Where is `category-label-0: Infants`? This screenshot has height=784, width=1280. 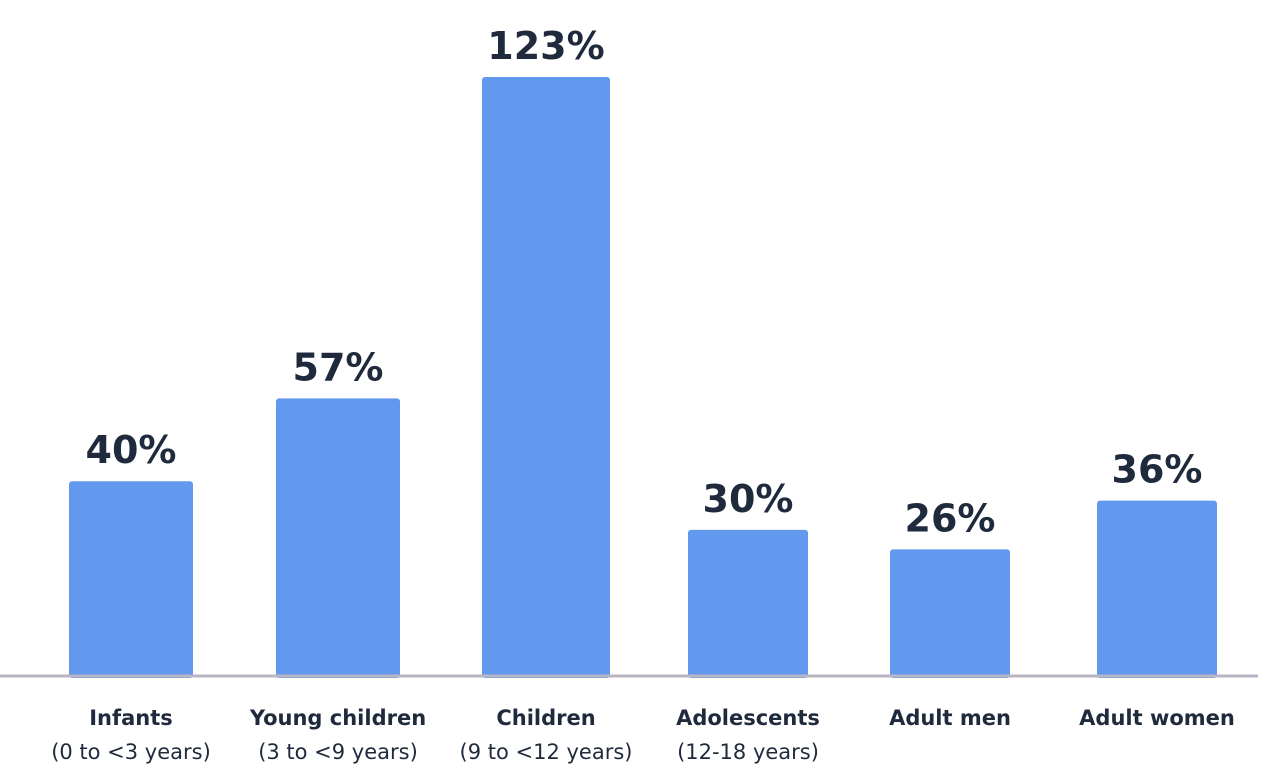 category-label-0: Infants is located at coordinates (131, 718).